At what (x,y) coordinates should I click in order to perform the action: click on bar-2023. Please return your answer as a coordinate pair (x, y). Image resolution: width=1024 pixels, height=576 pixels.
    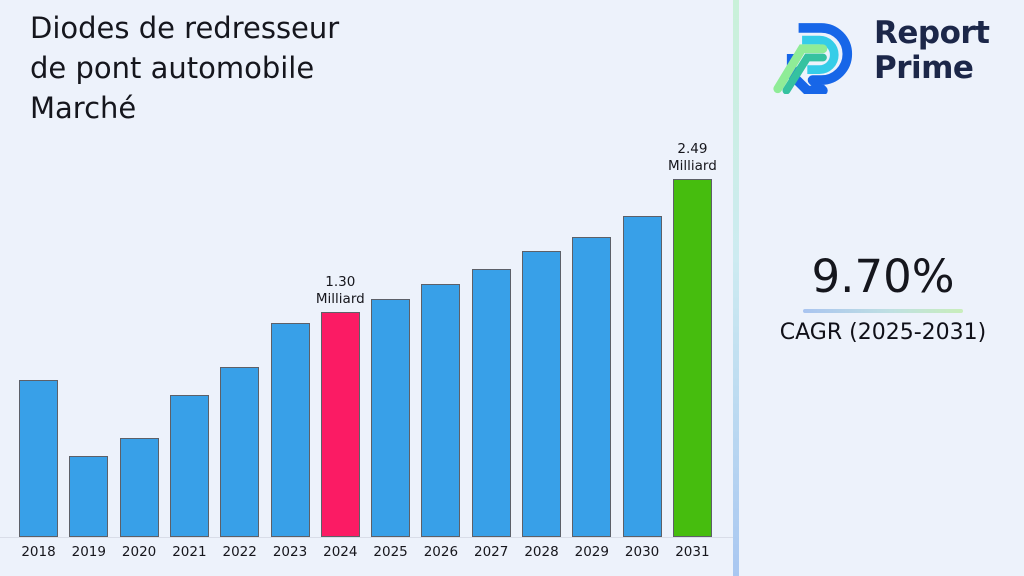
    Looking at the image, I should click on (290, 430).